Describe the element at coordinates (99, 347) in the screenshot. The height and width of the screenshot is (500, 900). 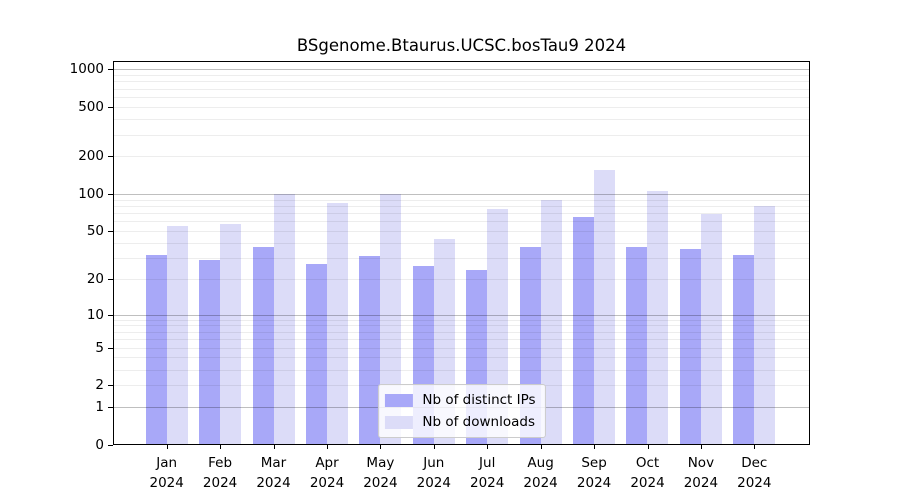
I see `y-tick-label-5: 5` at that location.